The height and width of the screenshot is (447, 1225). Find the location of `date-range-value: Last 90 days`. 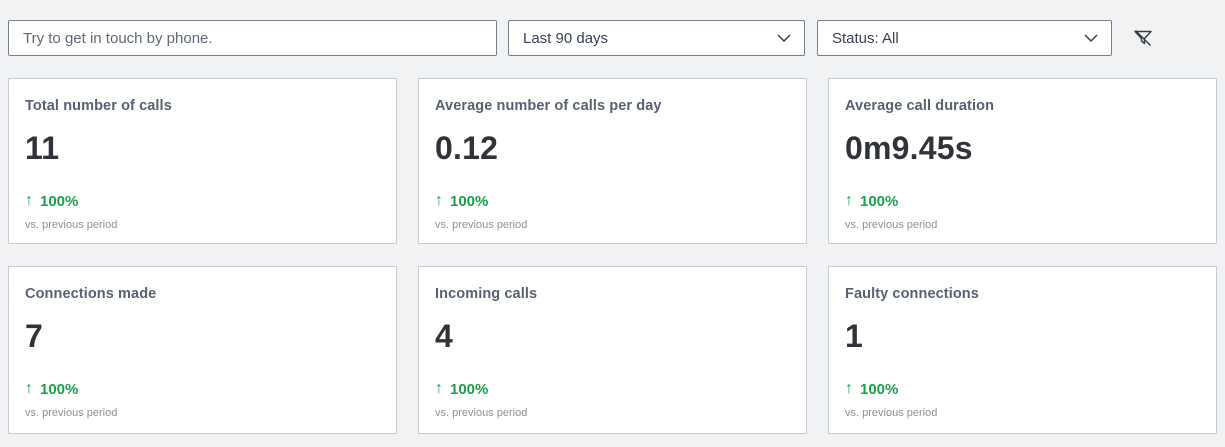

date-range-value: Last 90 days is located at coordinates (566, 38).